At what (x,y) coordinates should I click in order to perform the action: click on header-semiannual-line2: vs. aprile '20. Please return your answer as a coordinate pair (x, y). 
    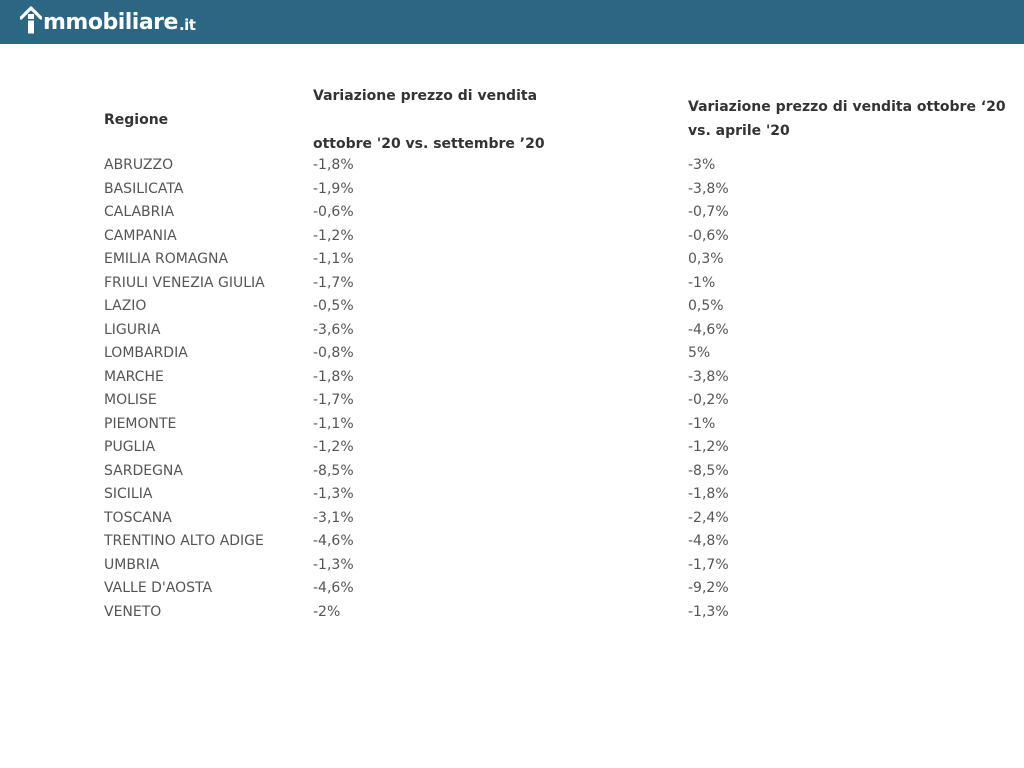
    Looking at the image, I should click on (739, 131).